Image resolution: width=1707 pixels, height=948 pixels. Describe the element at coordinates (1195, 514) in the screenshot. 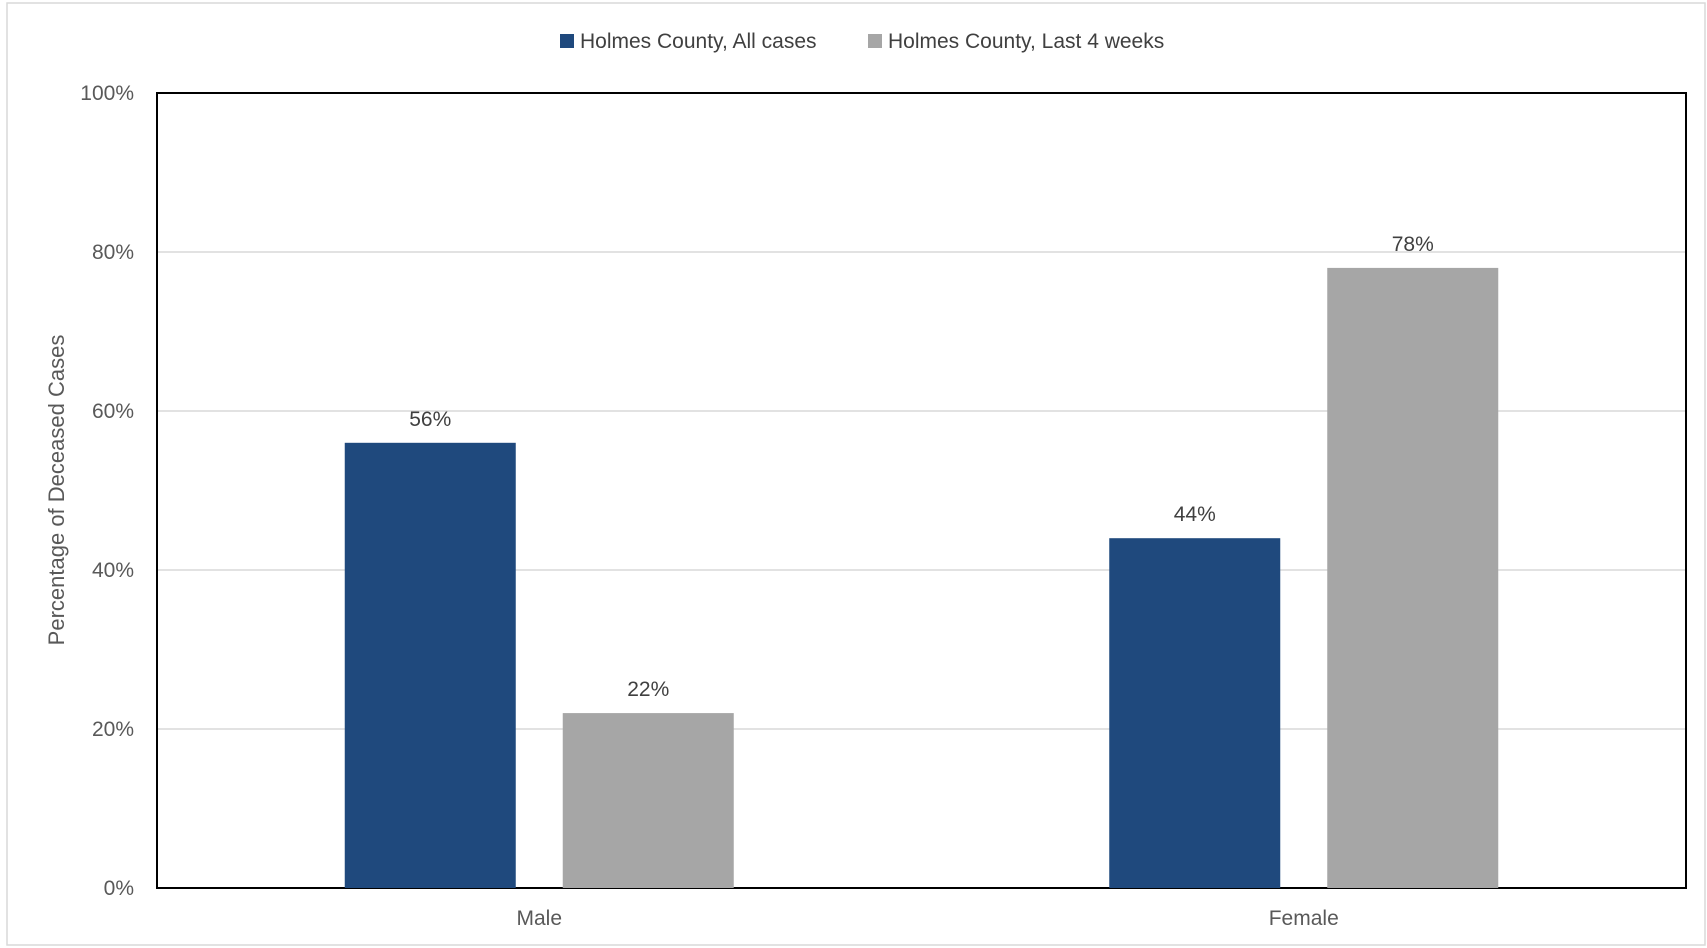

I see `data-label: 44%` at that location.